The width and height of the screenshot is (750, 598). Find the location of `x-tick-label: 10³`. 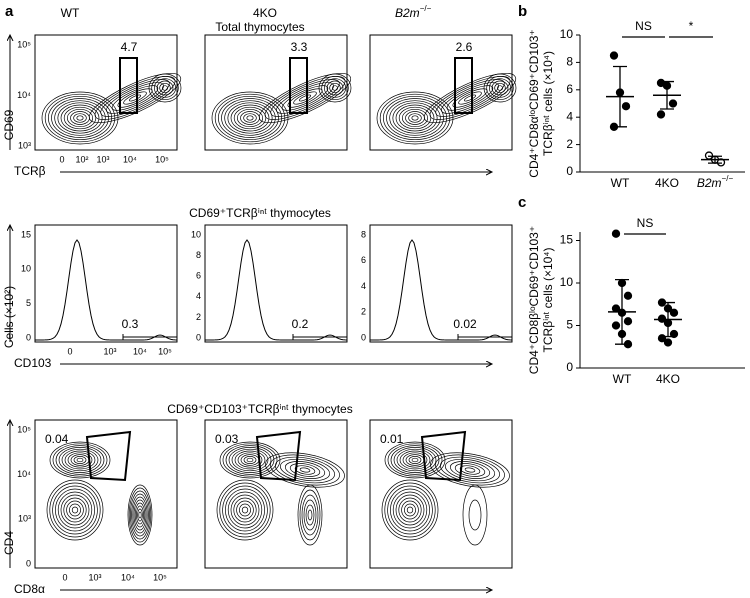

x-tick-label: 10³ is located at coordinates (94, 577).